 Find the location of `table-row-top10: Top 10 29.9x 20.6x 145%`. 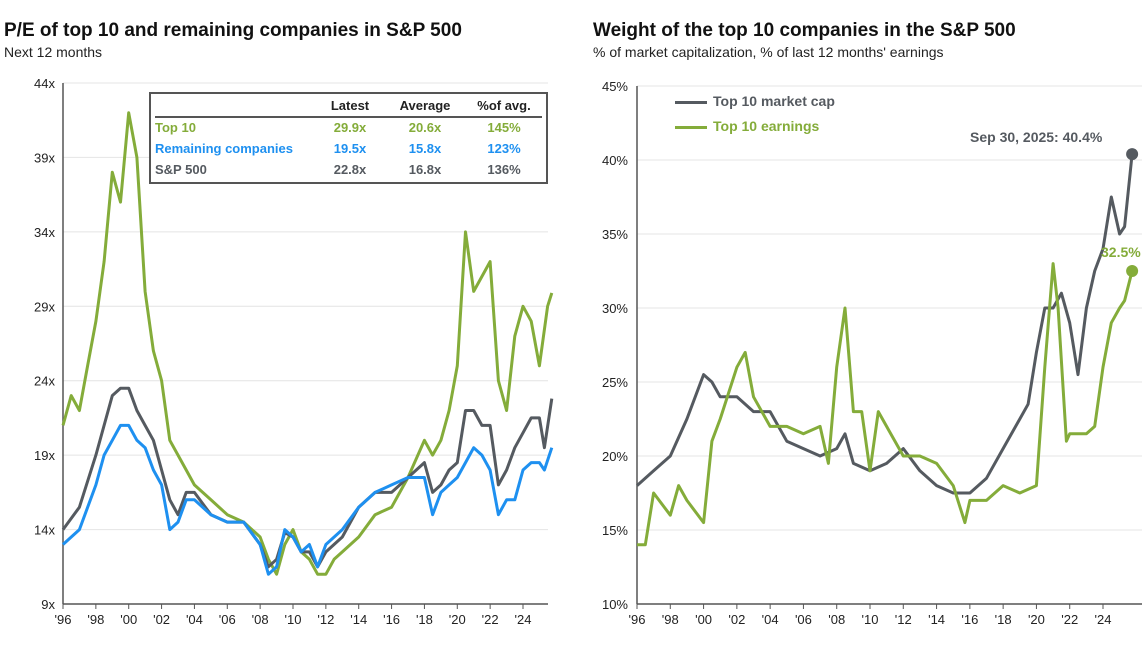

table-row-top10: Top 10 29.9x 20.6x 145% is located at coordinates (348, 128).